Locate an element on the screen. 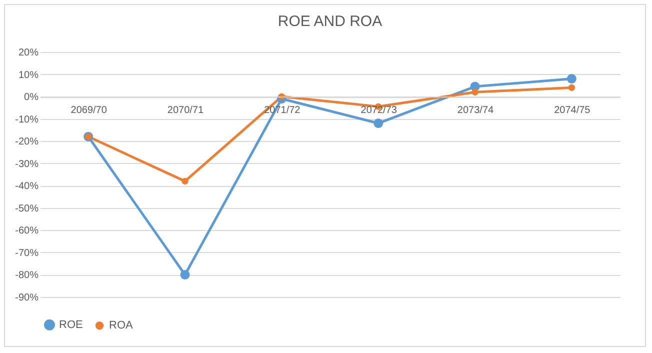 This screenshot has height=353, width=652. x-tick-label: 2070/71 is located at coordinates (185, 110).